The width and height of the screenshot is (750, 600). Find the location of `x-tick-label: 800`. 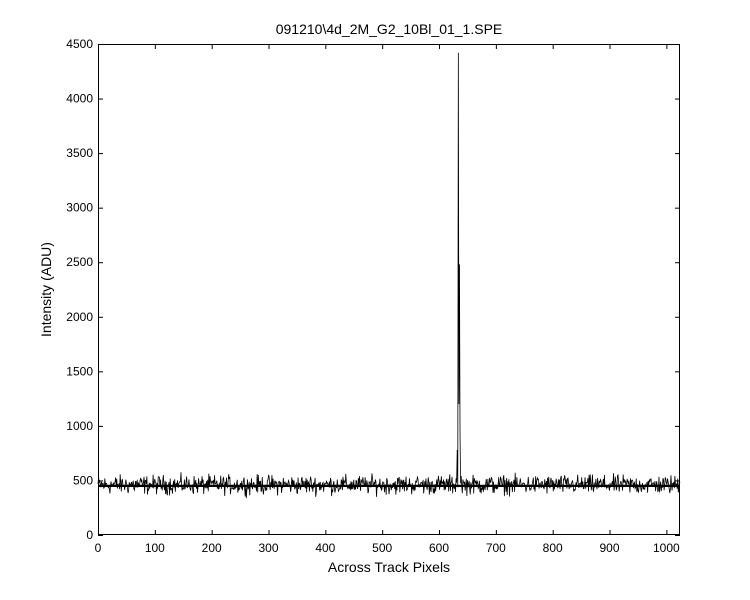

x-tick-label: 800 is located at coordinates (553, 548).